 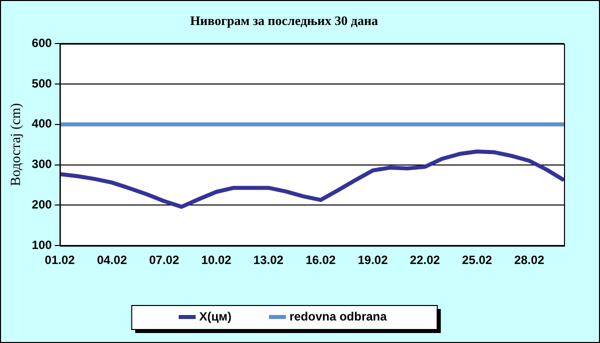 What do you see at coordinates (268, 260) in the screenshot?
I see `x-tick-label: 13.02` at bounding box center [268, 260].